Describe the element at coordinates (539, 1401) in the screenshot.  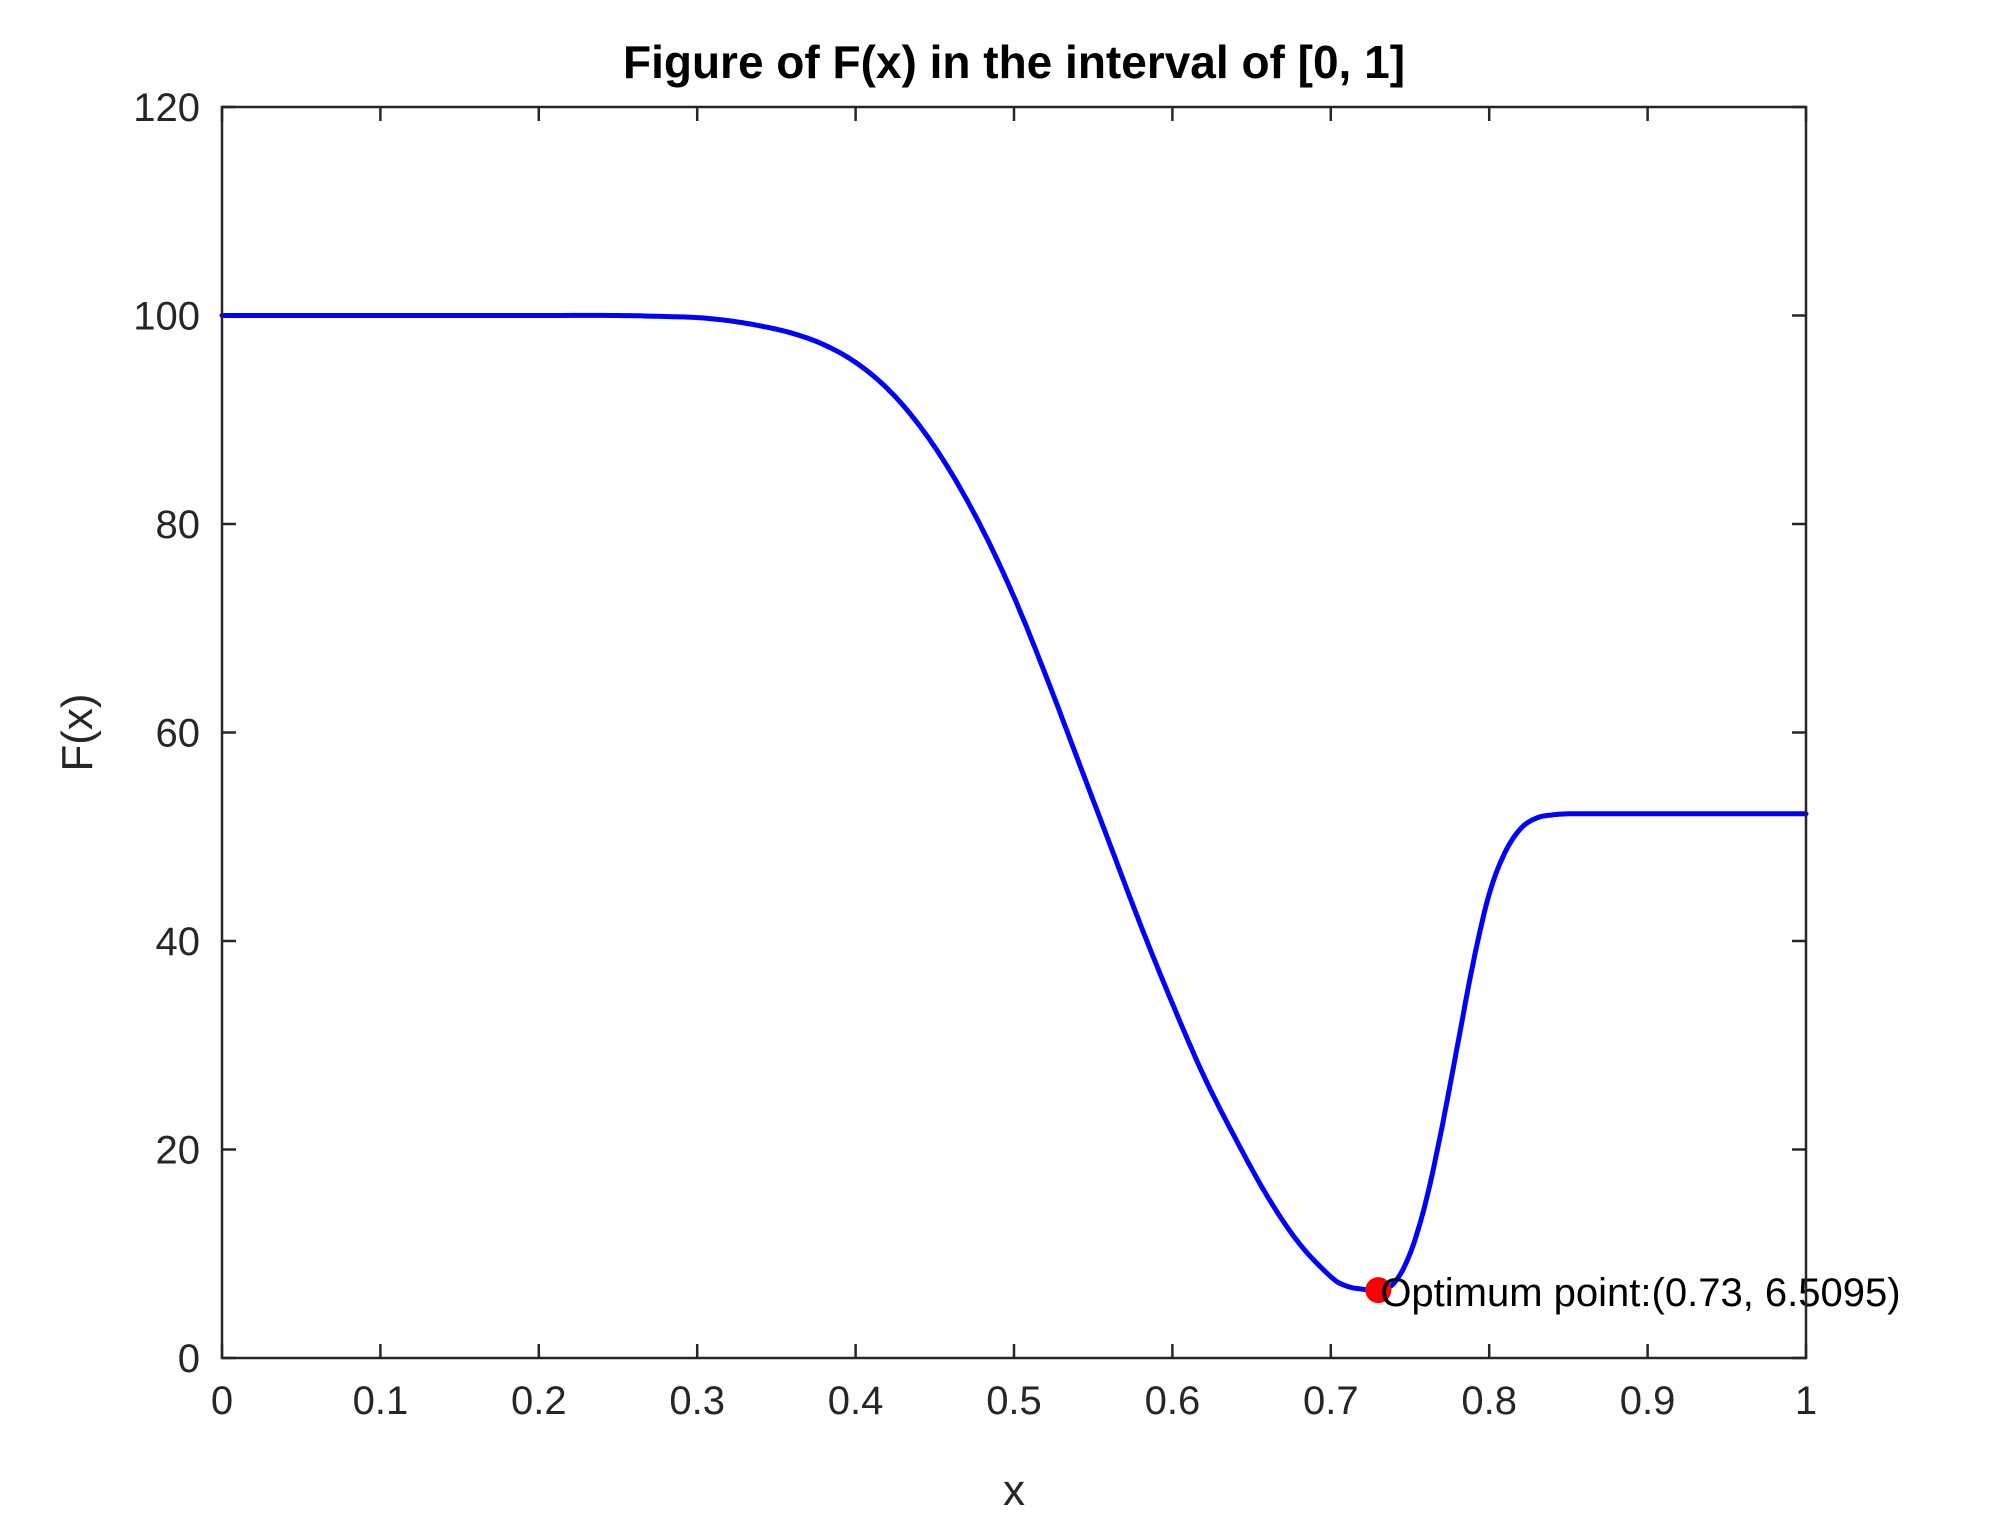
I see `x-tick-label: 0.2` at that location.